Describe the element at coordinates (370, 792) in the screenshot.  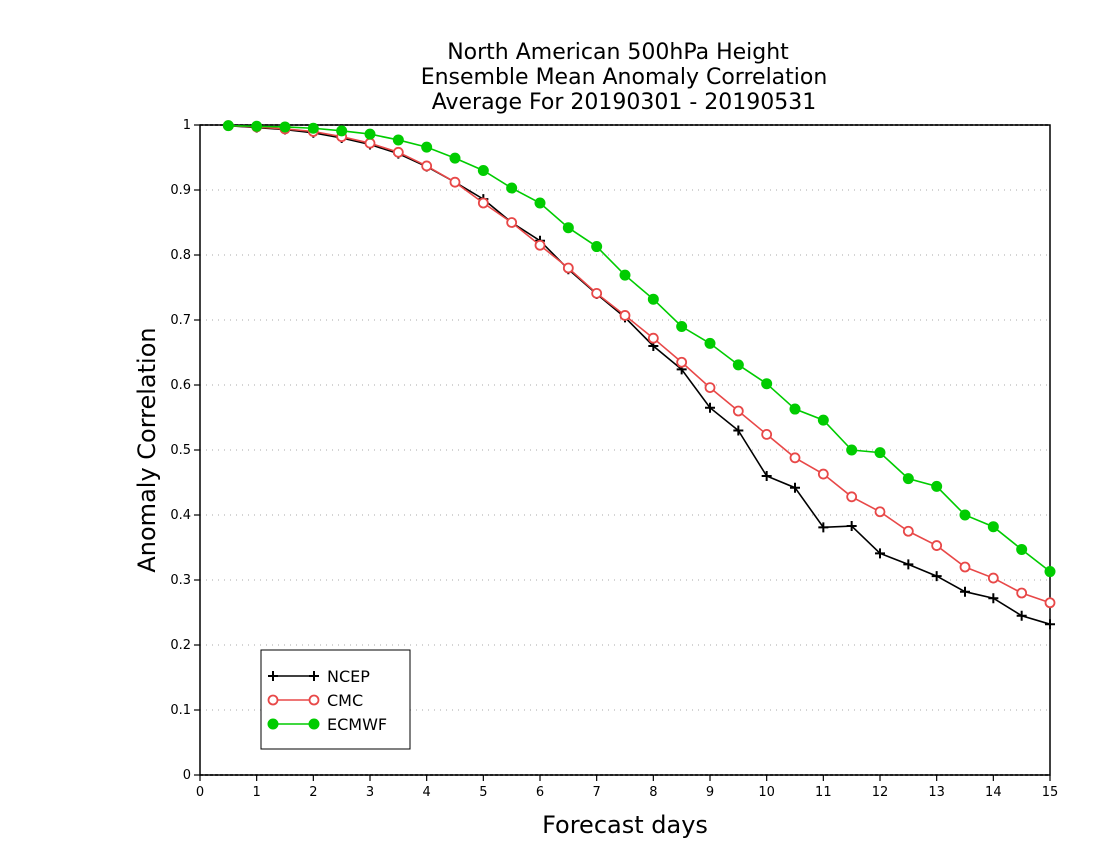
I see `x-tick-label: 3` at that location.